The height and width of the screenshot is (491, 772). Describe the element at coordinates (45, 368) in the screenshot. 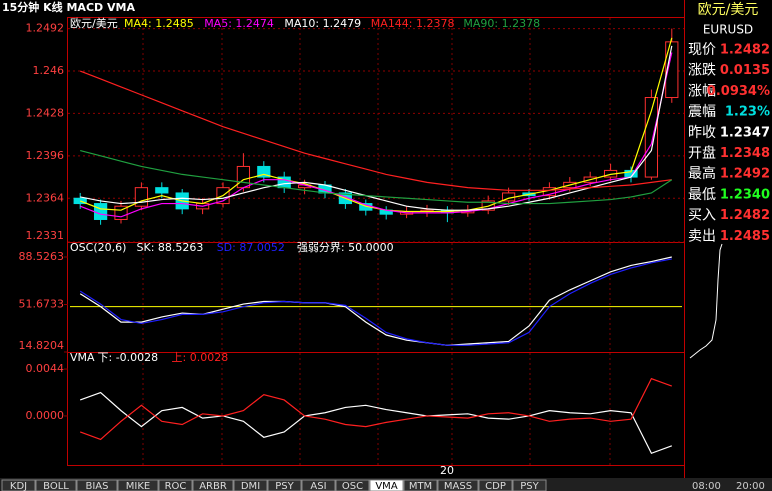

I see `y-tick-label: 0.0044` at that location.